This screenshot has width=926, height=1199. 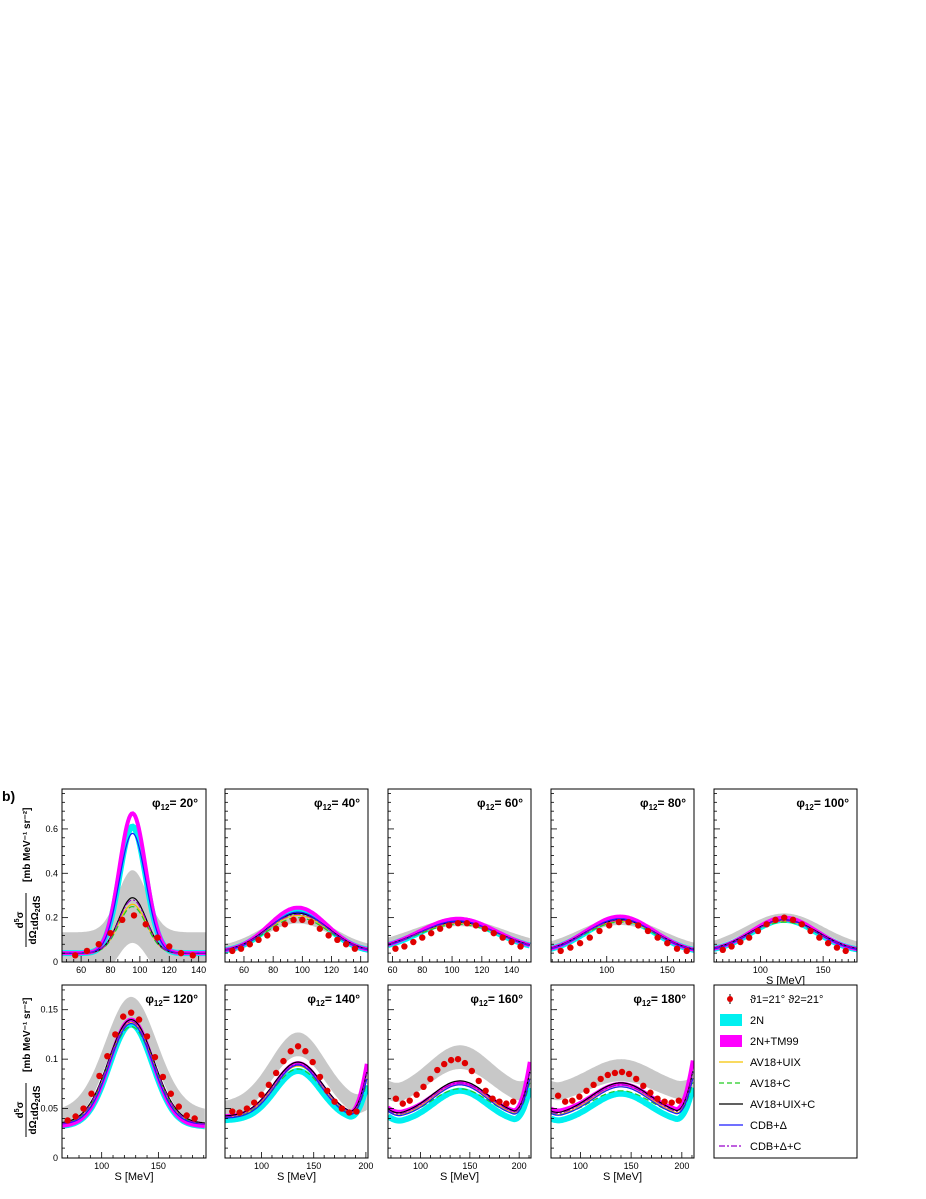 I want to click on legend-swatch, so click(x=731, y=1041).